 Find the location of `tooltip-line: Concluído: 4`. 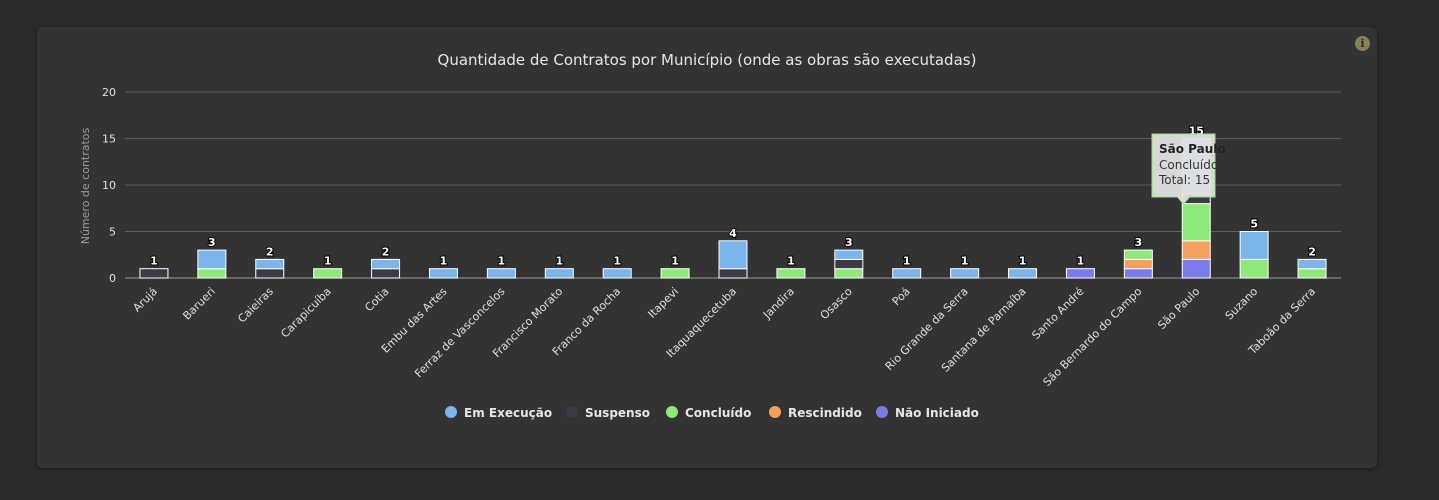

tooltip-line: Concluído: 4 is located at coordinates (1196, 165).